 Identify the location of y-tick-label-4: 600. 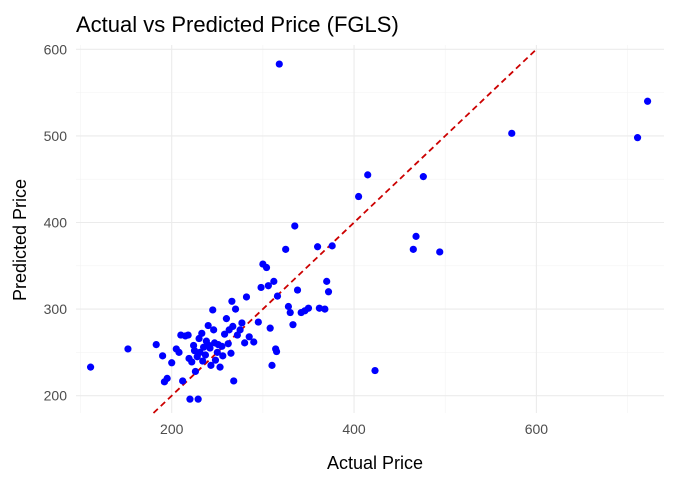
(56, 49).